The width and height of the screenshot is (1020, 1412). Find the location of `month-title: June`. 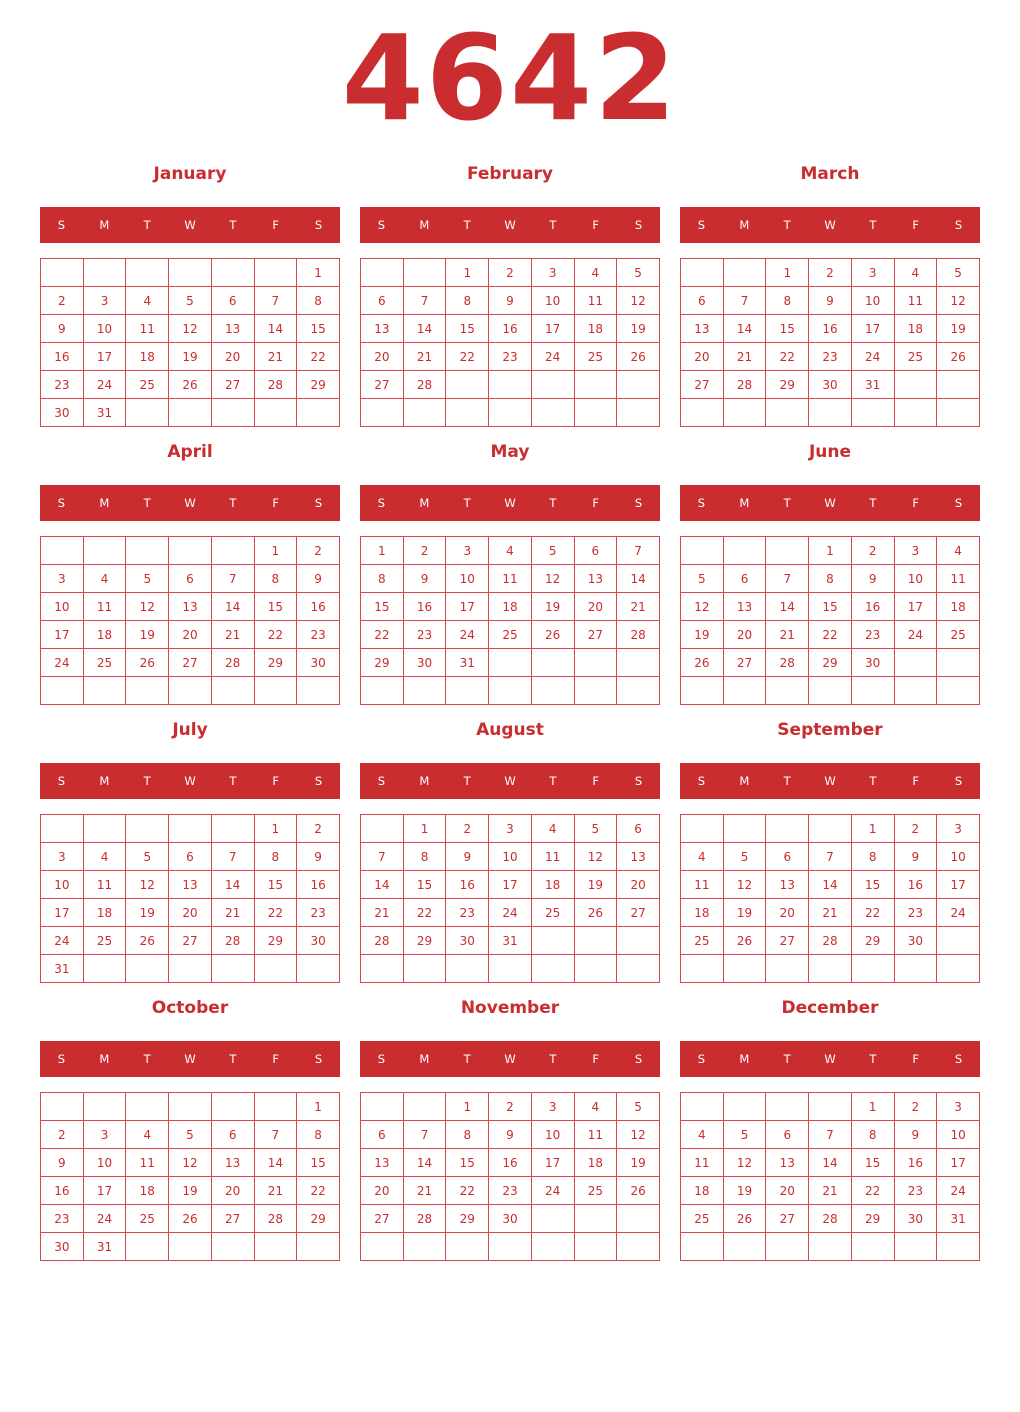

month-title: June is located at coordinates (830, 452).